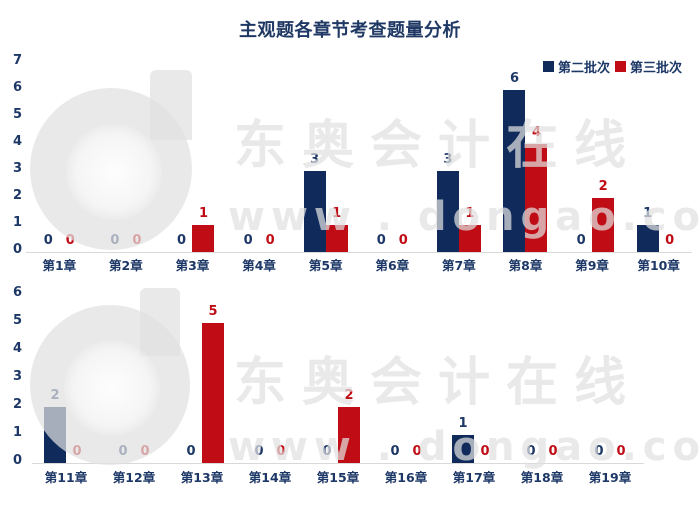 The height and width of the screenshot is (510, 700). What do you see at coordinates (17, 168) in the screenshot?
I see `y-tick-label: 3` at bounding box center [17, 168].